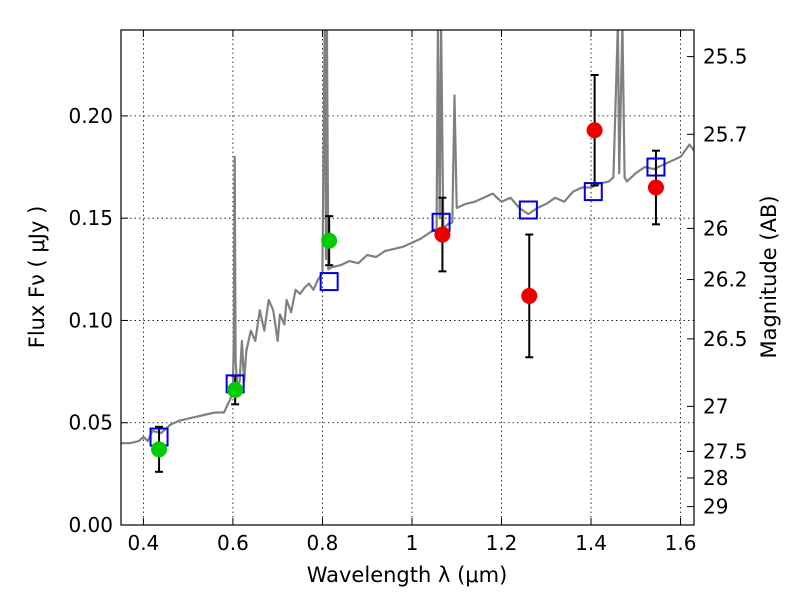 Image resolution: width=800 pixels, height=600 pixels. I want to click on x-tick-label: 1.2, so click(502, 543).